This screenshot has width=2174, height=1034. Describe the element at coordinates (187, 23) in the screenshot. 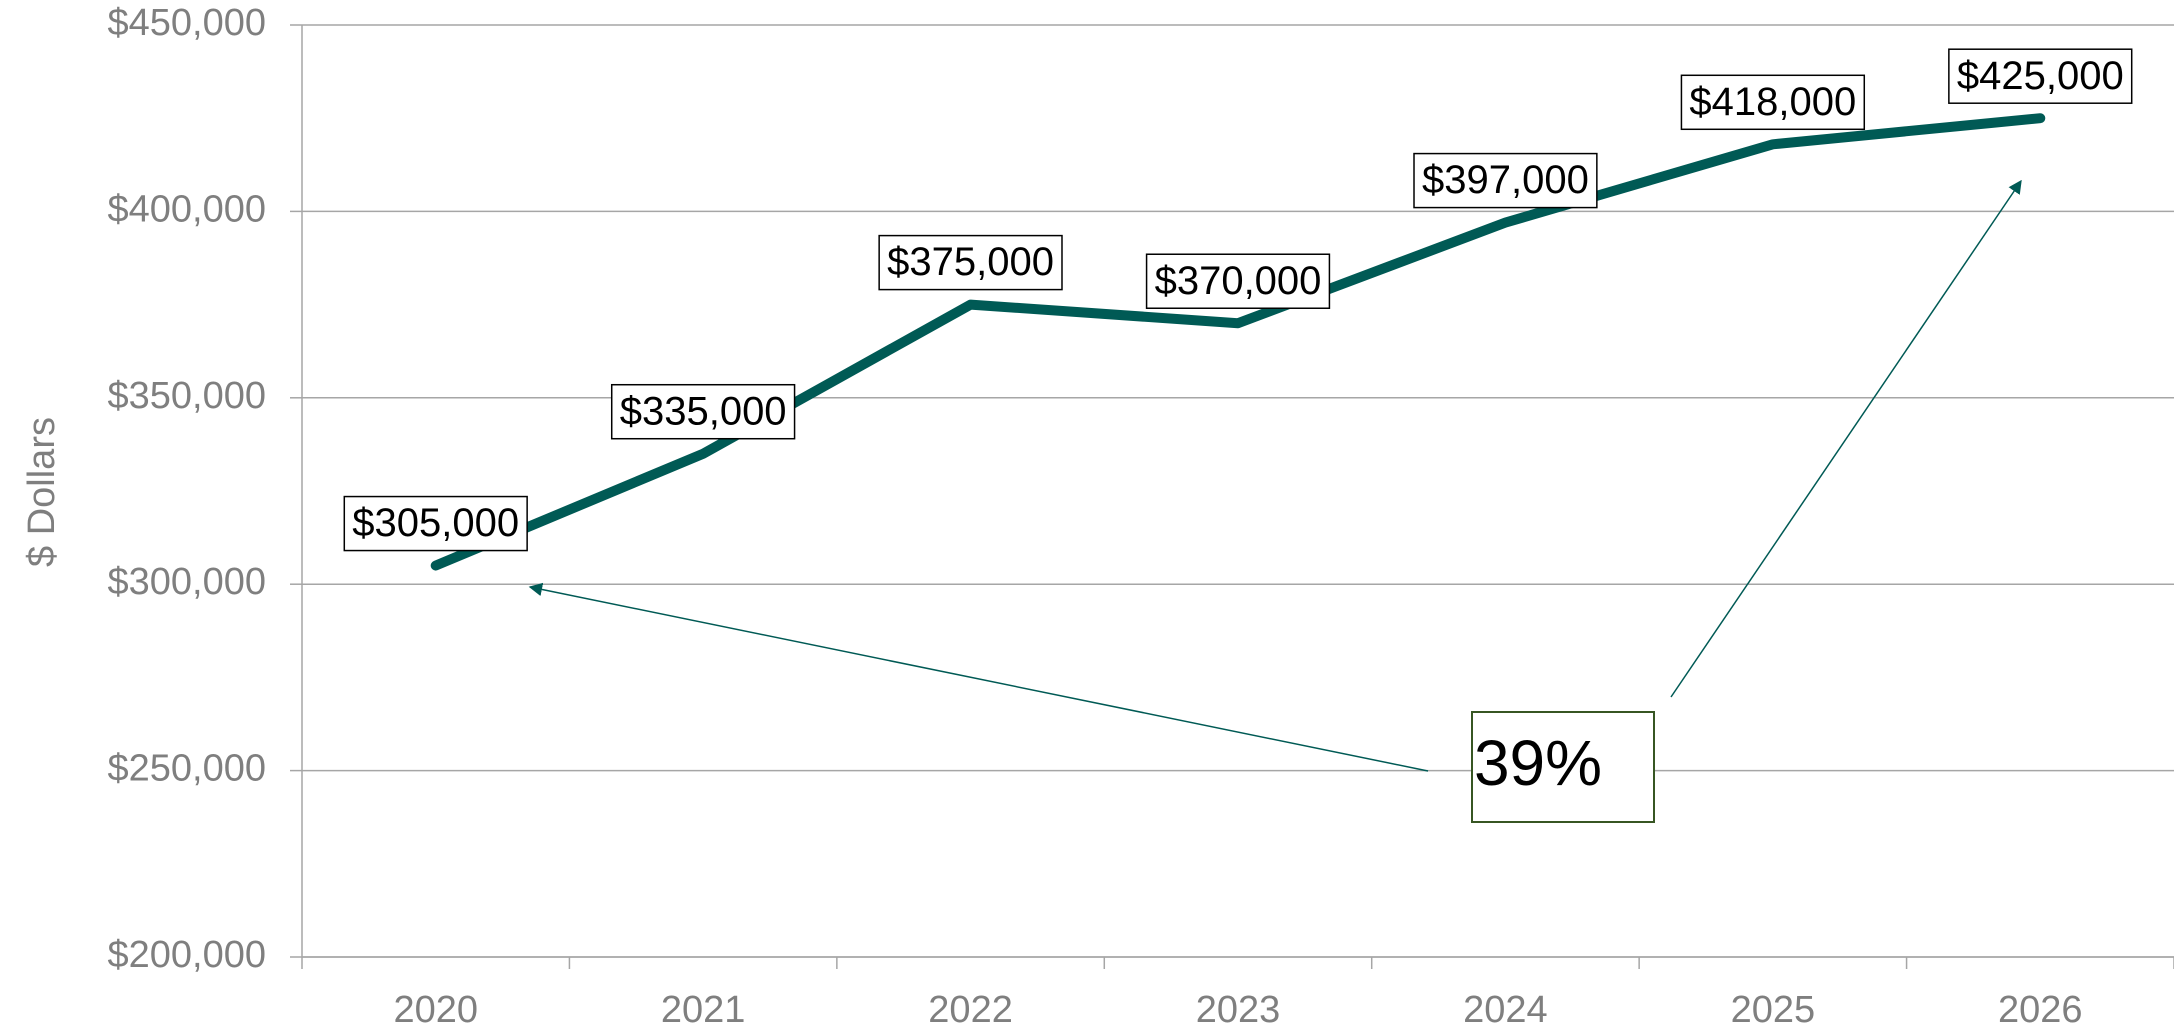

I see `y-tick-label: $450,000` at that location.